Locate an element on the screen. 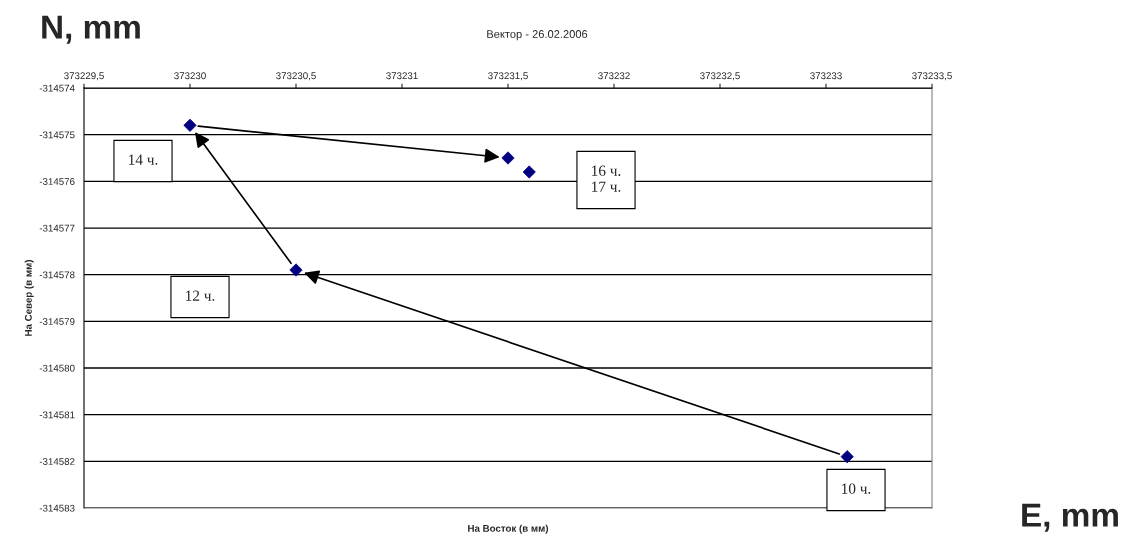 The height and width of the screenshot is (542, 1131). annotation: 10 ч. is located at coordinates (856, 488).